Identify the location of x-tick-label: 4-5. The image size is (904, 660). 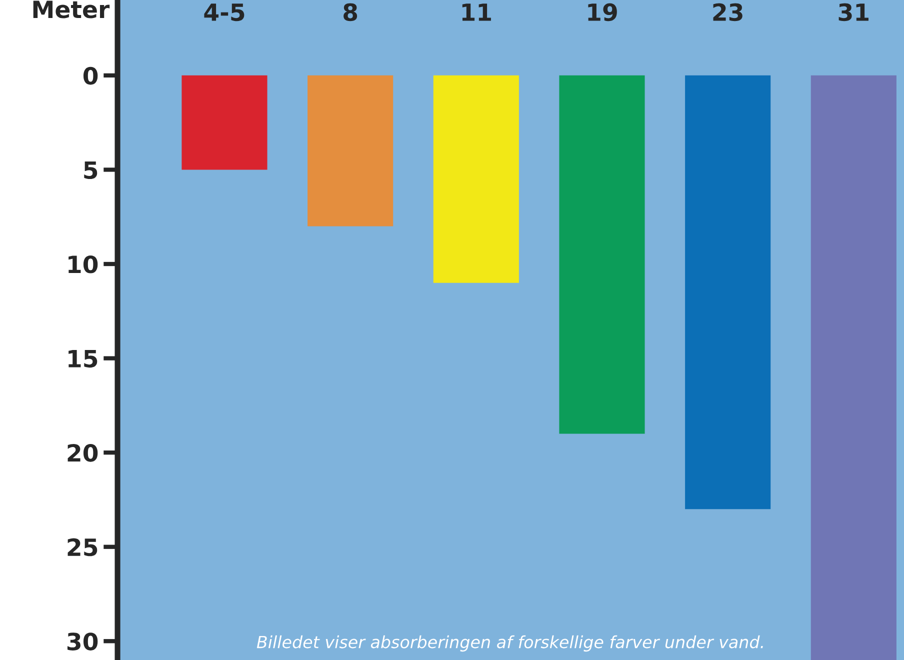
(224, 13).